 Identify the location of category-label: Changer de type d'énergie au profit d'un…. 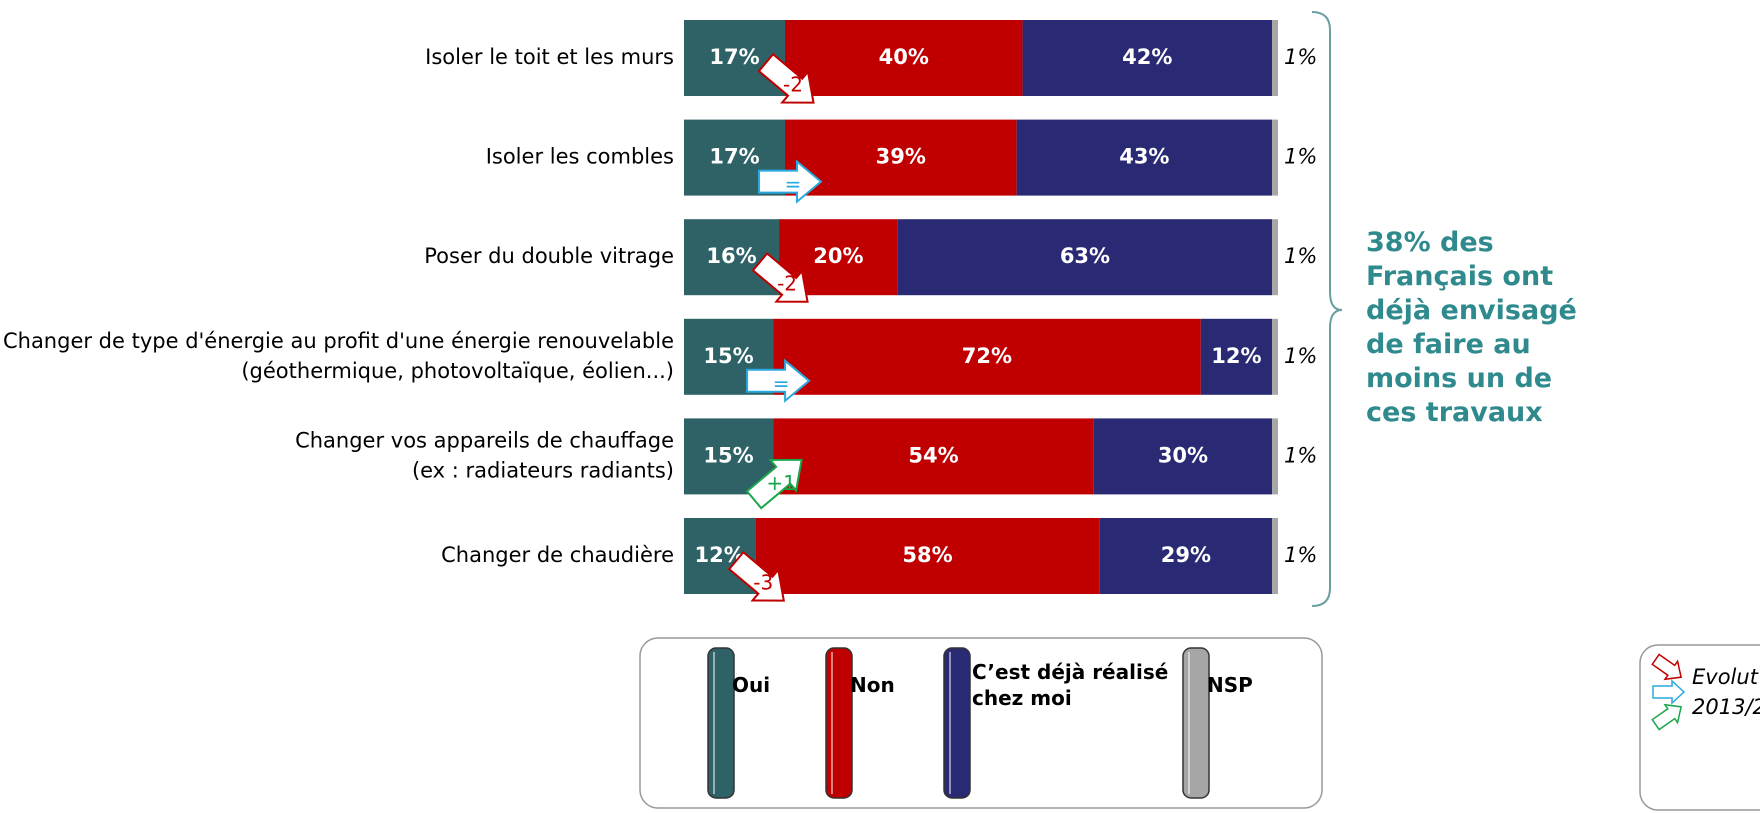
(338, 356).